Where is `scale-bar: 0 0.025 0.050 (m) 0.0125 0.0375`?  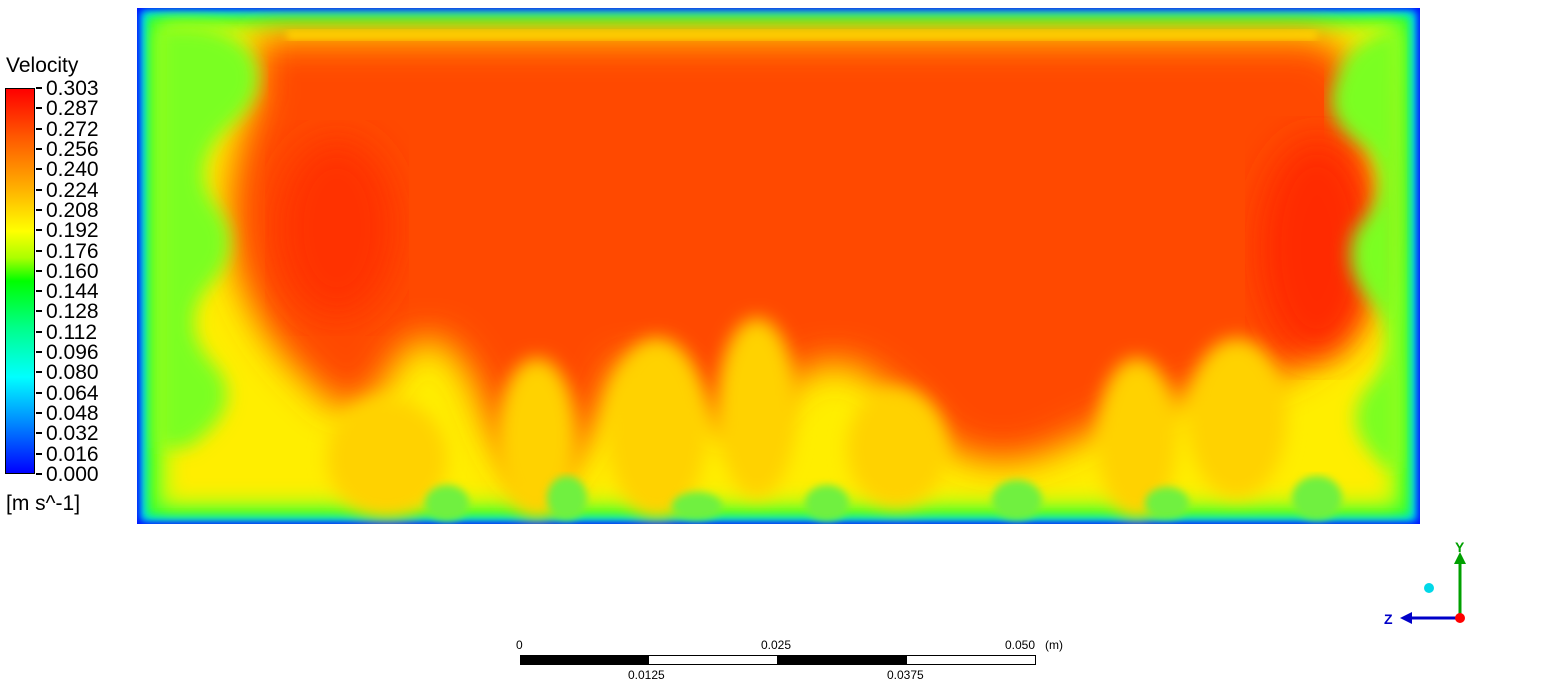 scale-bar: 0 0.025 0.050 (m) 0.0125 0.0375 is located at coordinates (800, 661).